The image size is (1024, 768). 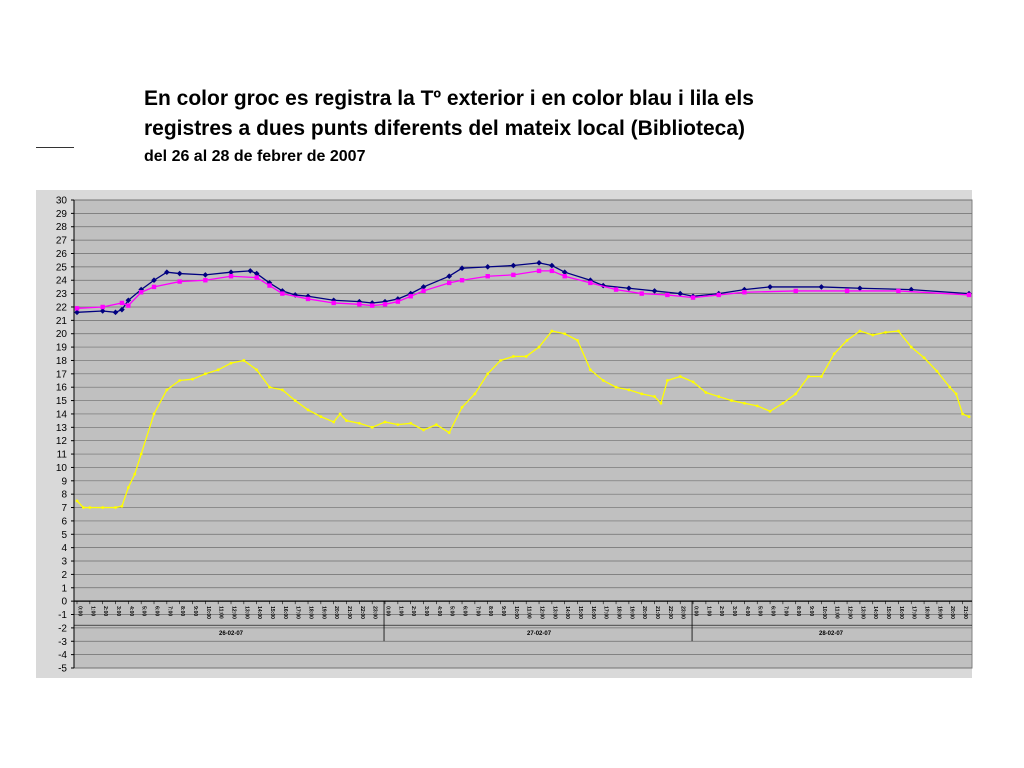 I want to click on x-tick-label: 19:00, so click(x=631, y=612).